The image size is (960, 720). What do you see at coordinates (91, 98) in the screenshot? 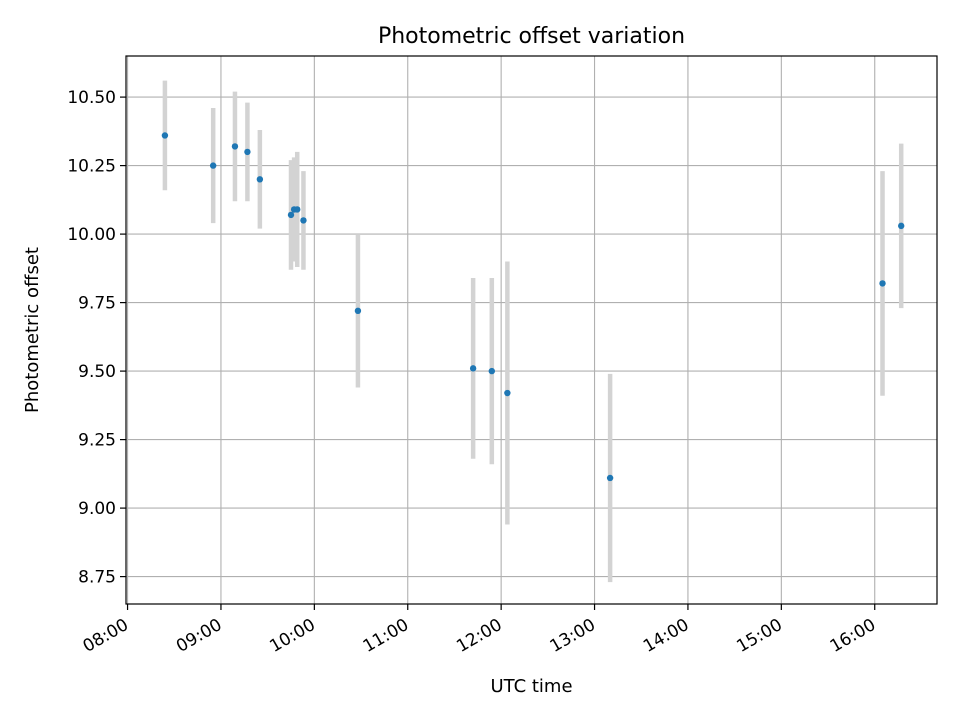
I see `y-tick-label: 10.50` at bounding box center [91, 98].